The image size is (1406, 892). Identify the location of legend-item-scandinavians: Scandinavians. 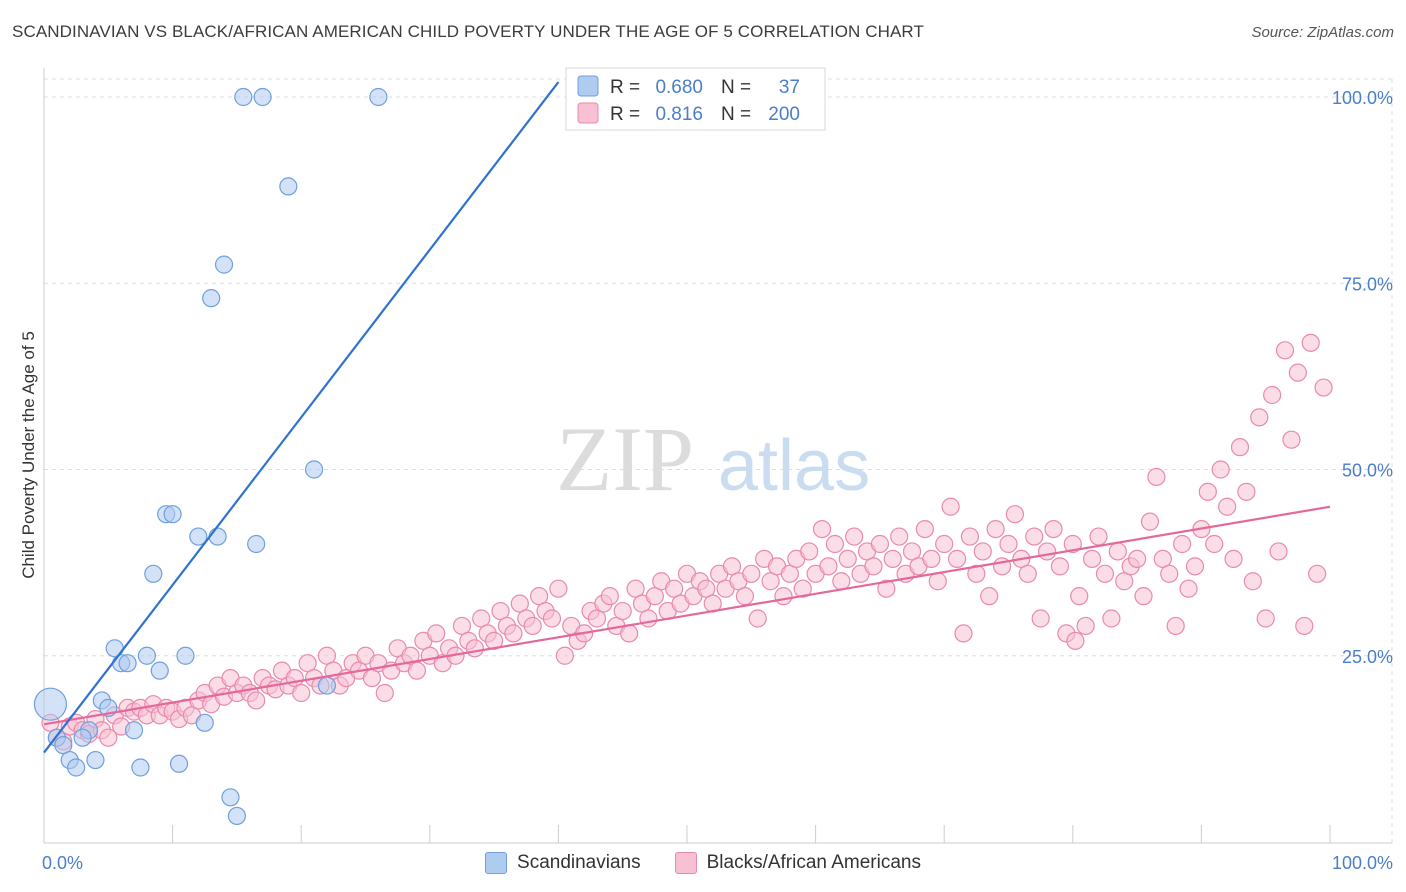
(563, 863).